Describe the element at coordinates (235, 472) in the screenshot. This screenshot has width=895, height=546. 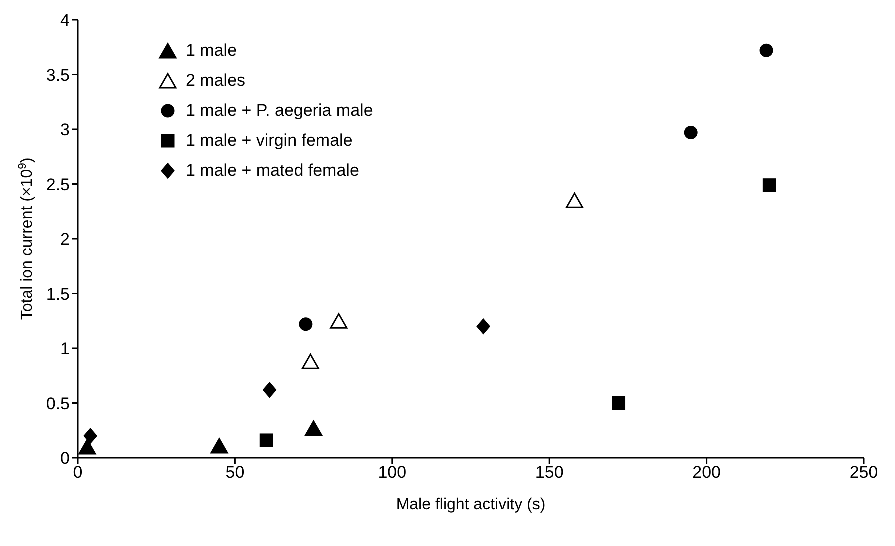
I see `x-tick-label: 50` at that location.